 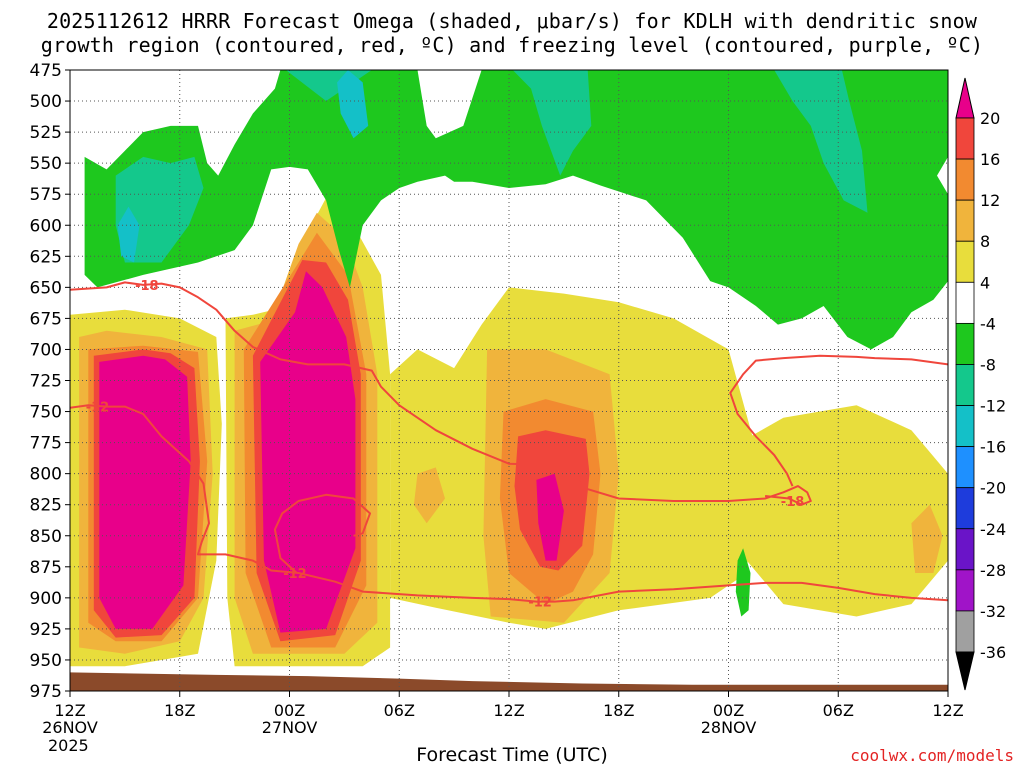 I want to click on y-tick-label: 525, so click(x=46, y=133).